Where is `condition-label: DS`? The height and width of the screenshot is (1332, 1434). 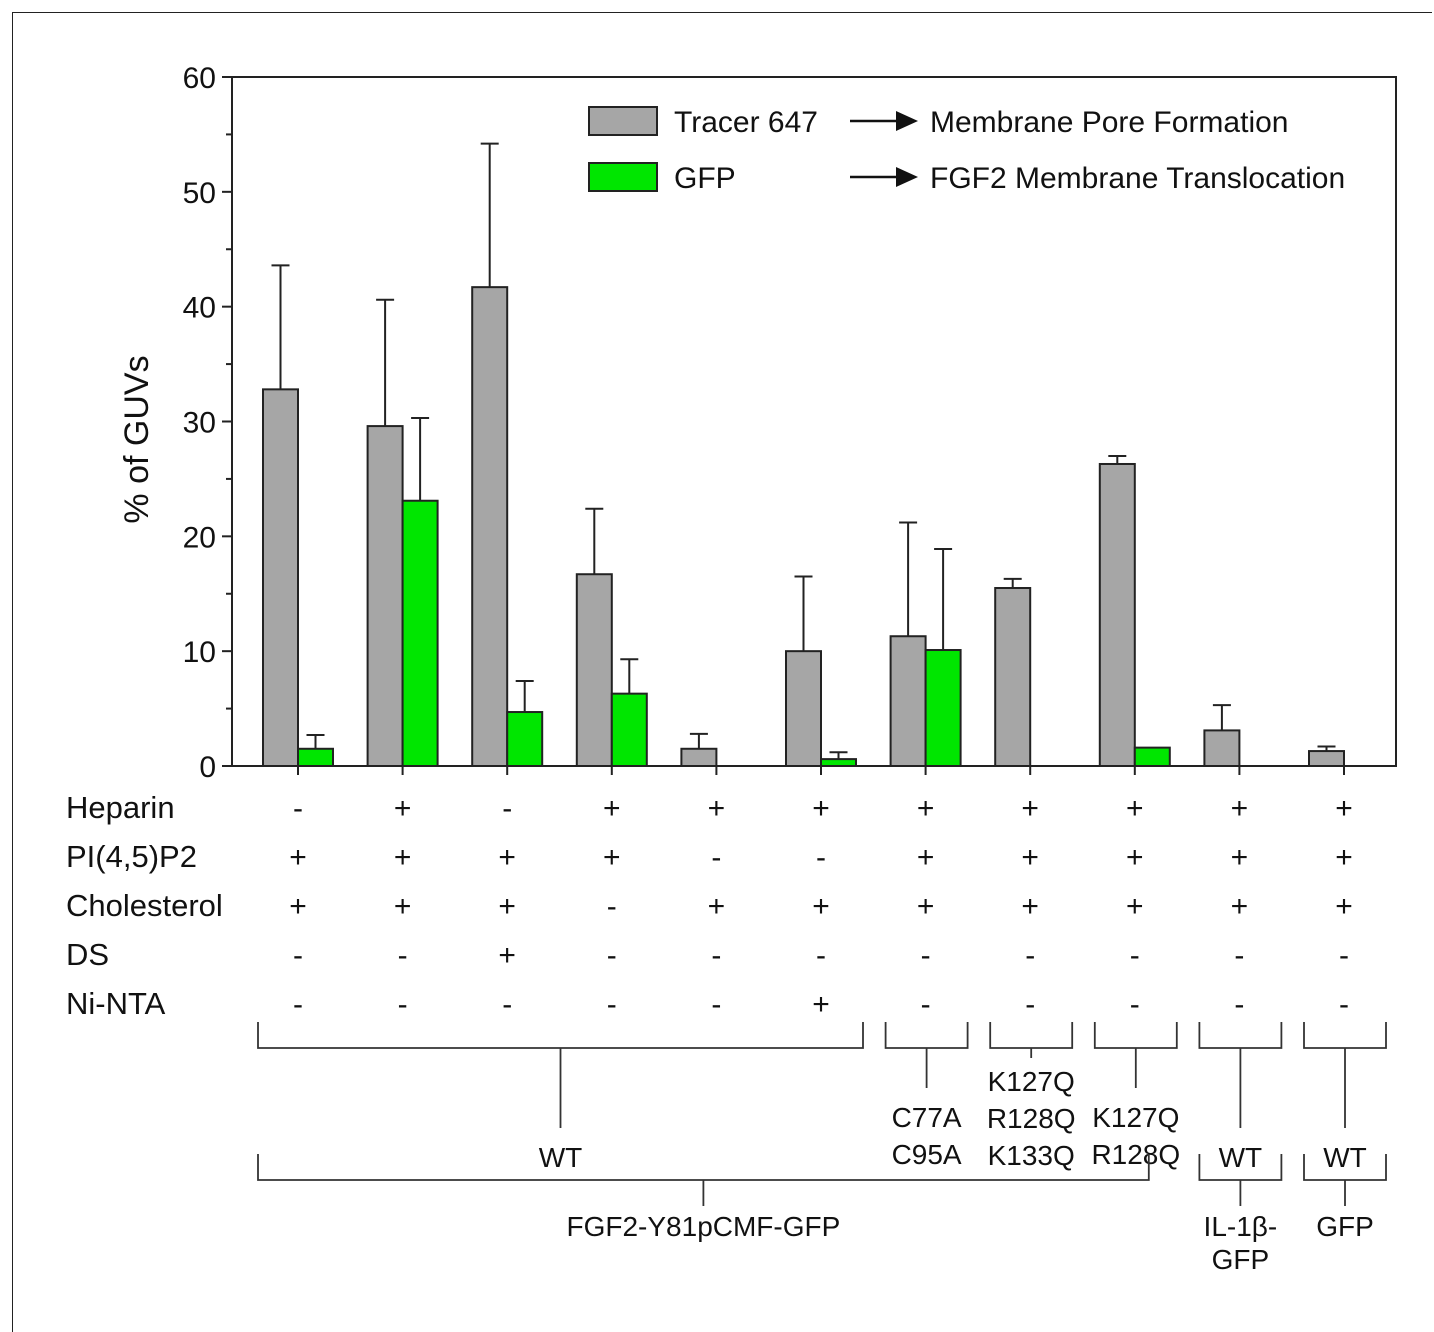
condition-label: DS is located at coordinates (87, 954).